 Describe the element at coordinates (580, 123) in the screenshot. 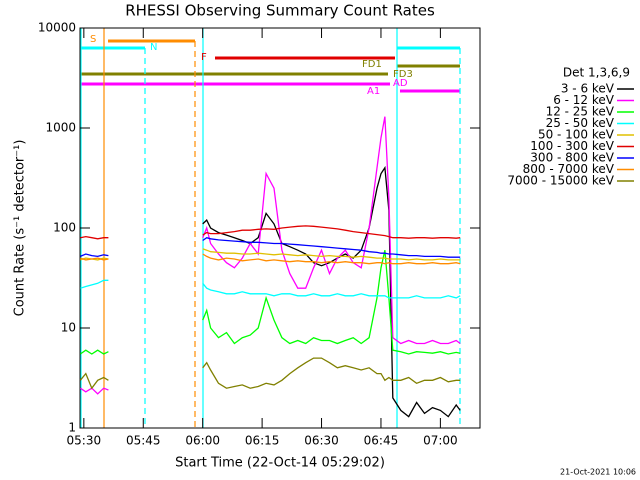

I see `legend-label: 25 - 50 keV` at that location.